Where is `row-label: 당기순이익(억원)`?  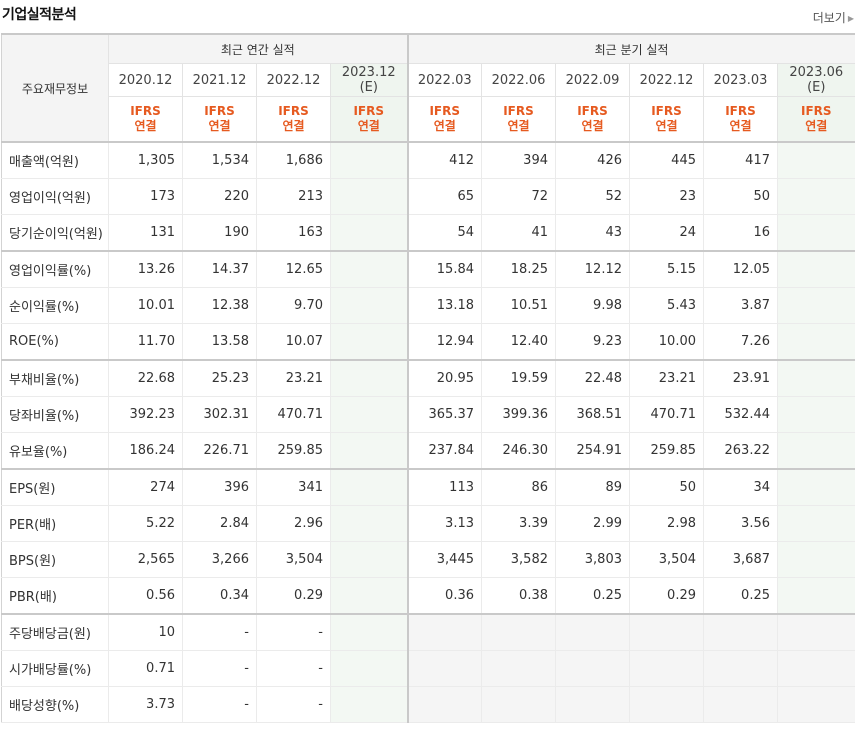 row-label: 당기순이익(억원) is located at coordinates (55, 233).